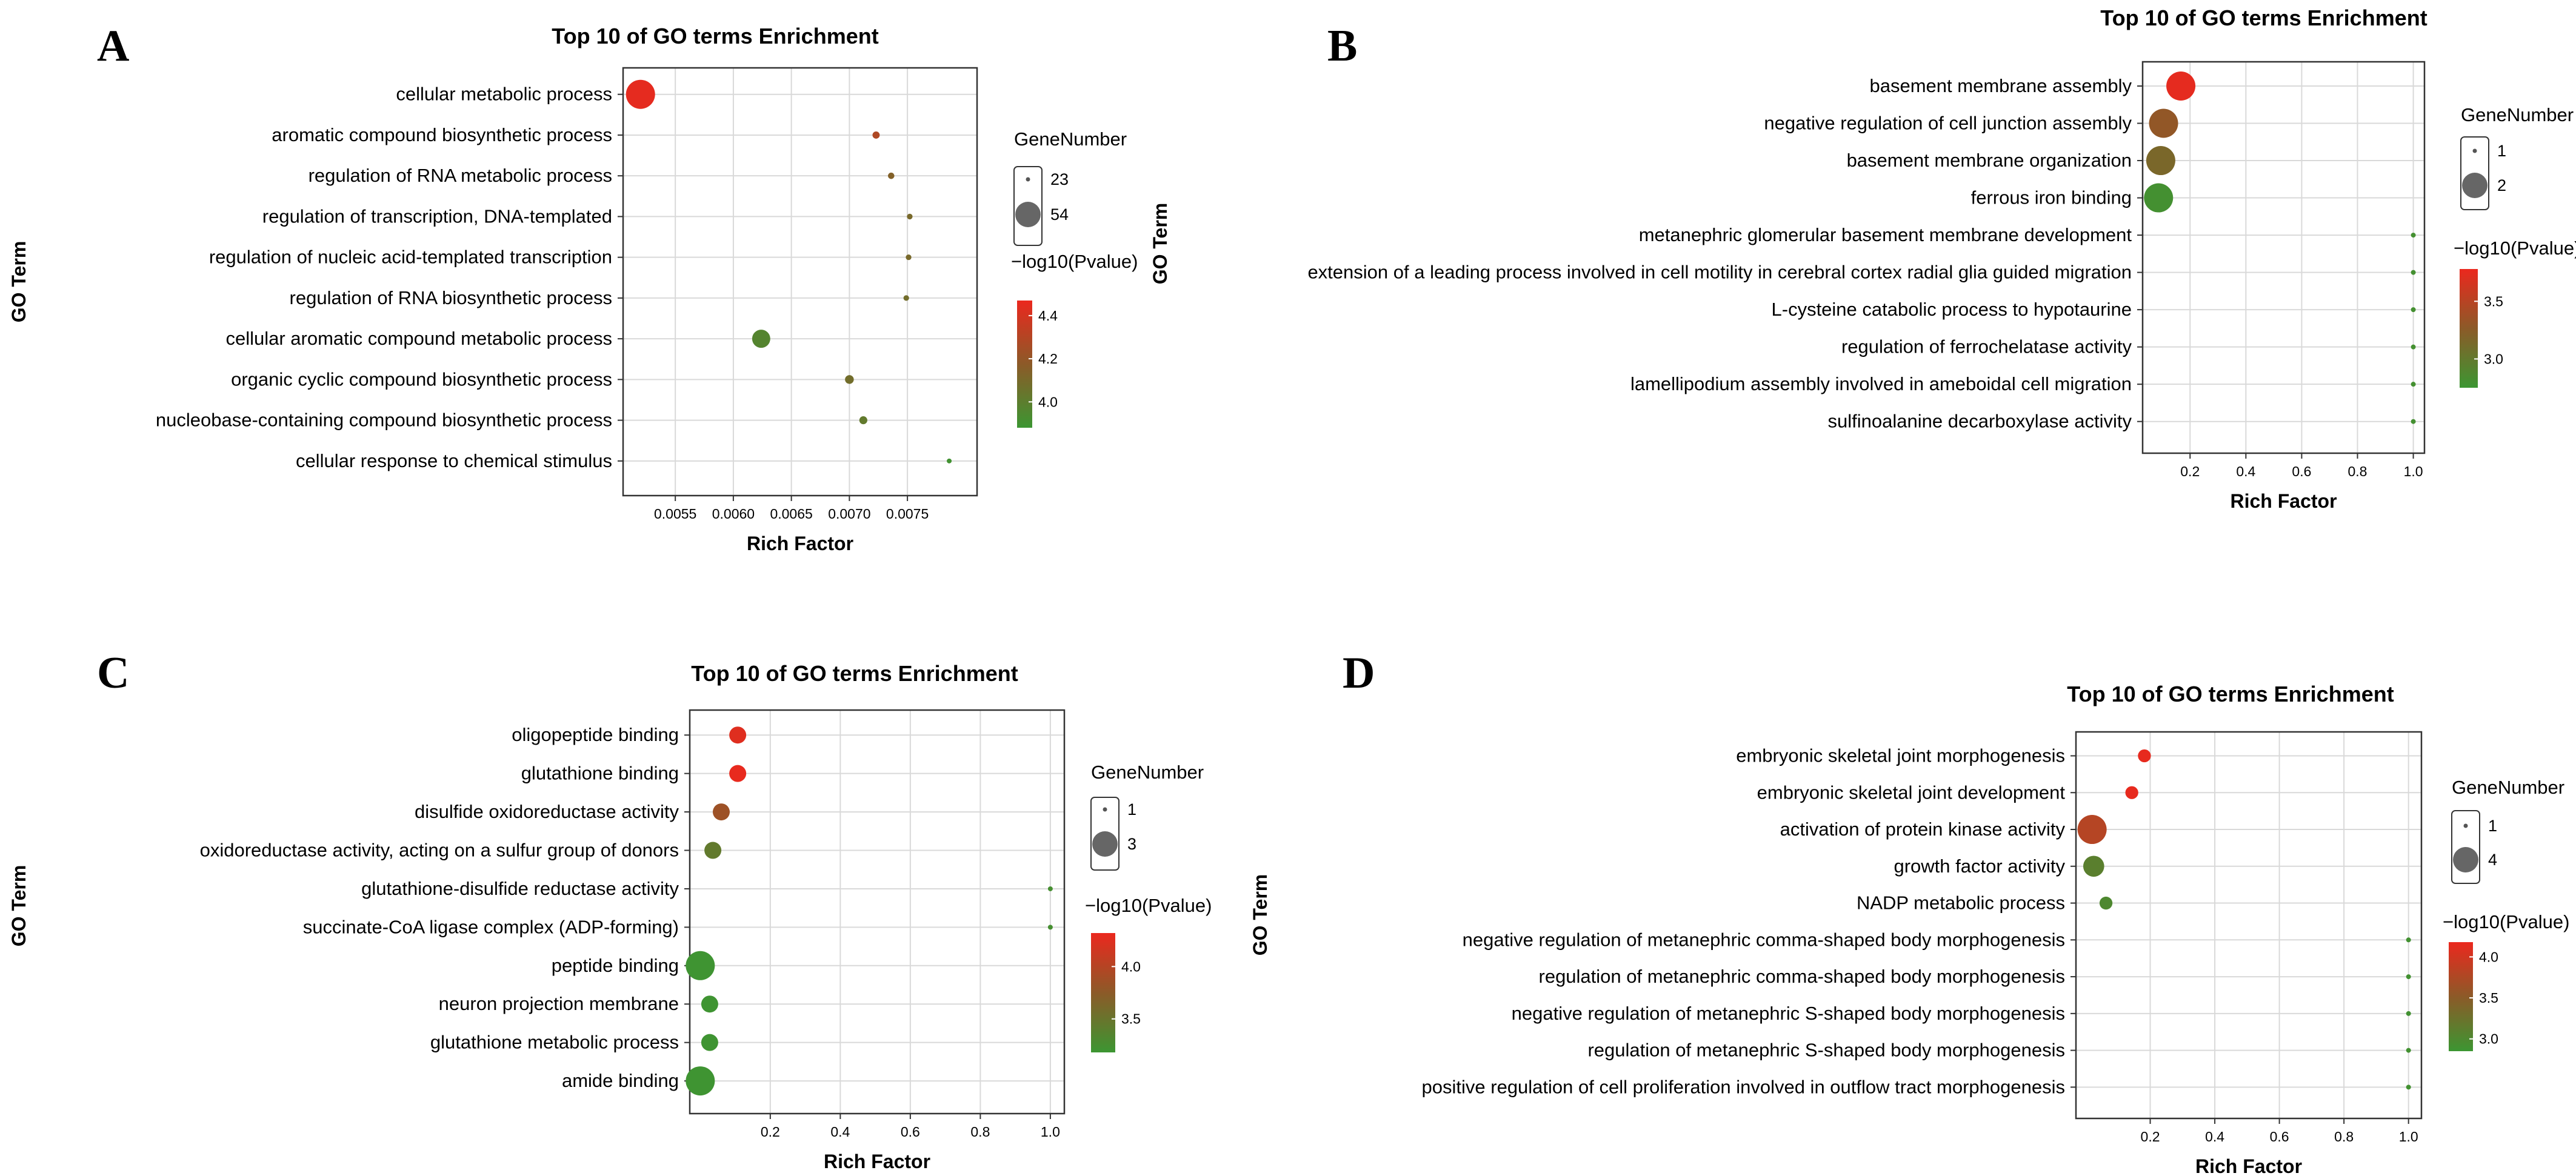 Image resolution: width=2576 pixels, height=1176 pixels. I want to click on size-legend-label: 4, so click(2493, 860).